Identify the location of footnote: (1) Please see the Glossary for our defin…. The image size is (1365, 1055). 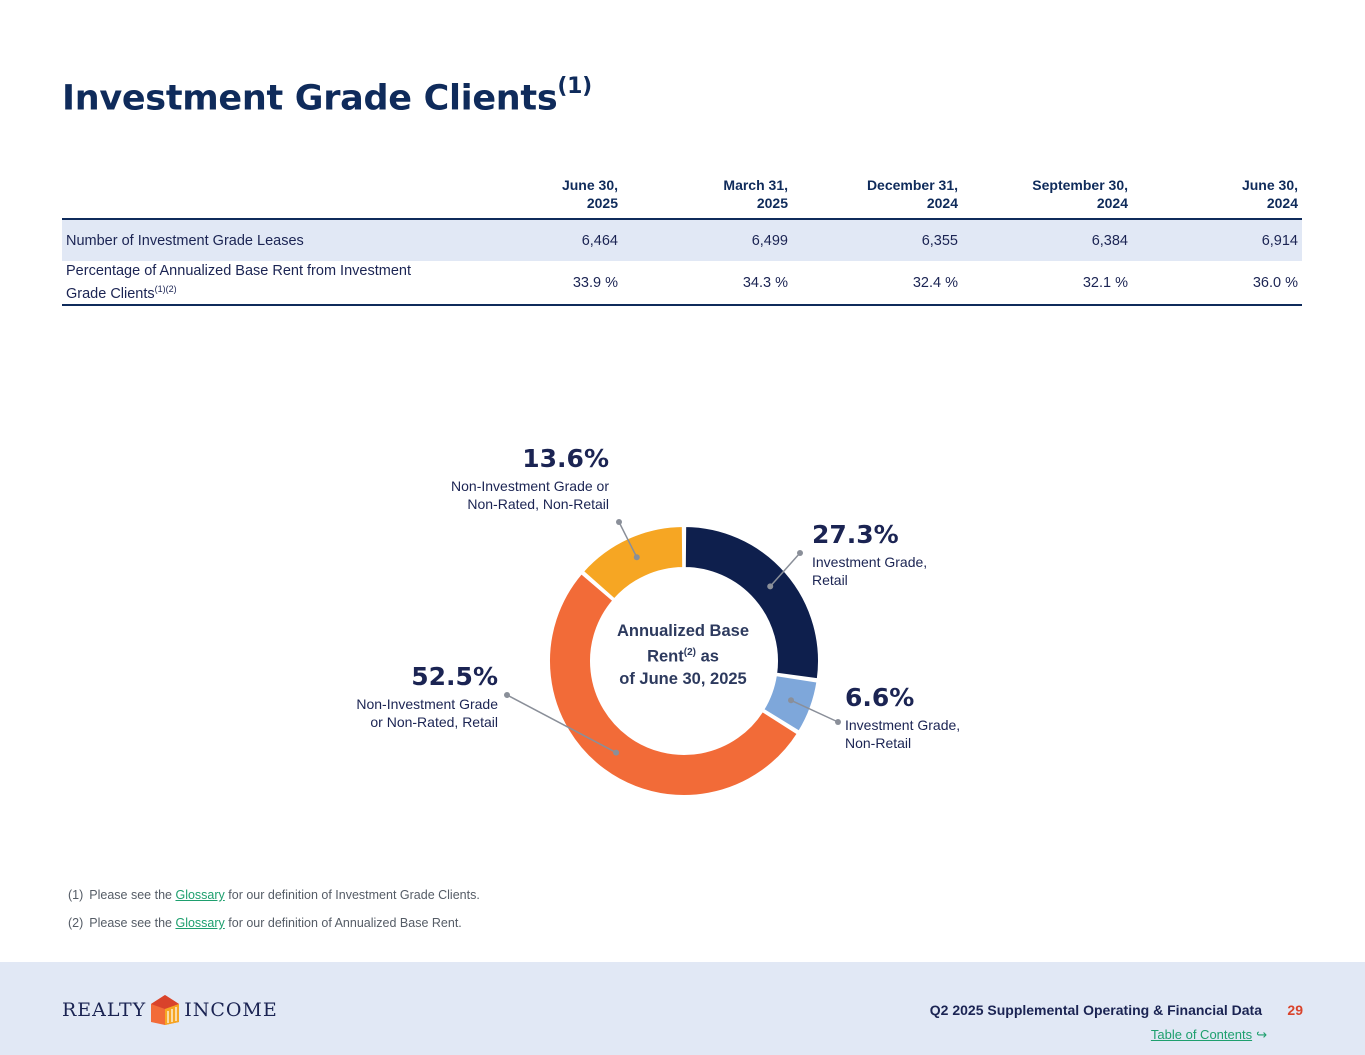
(274, 895).